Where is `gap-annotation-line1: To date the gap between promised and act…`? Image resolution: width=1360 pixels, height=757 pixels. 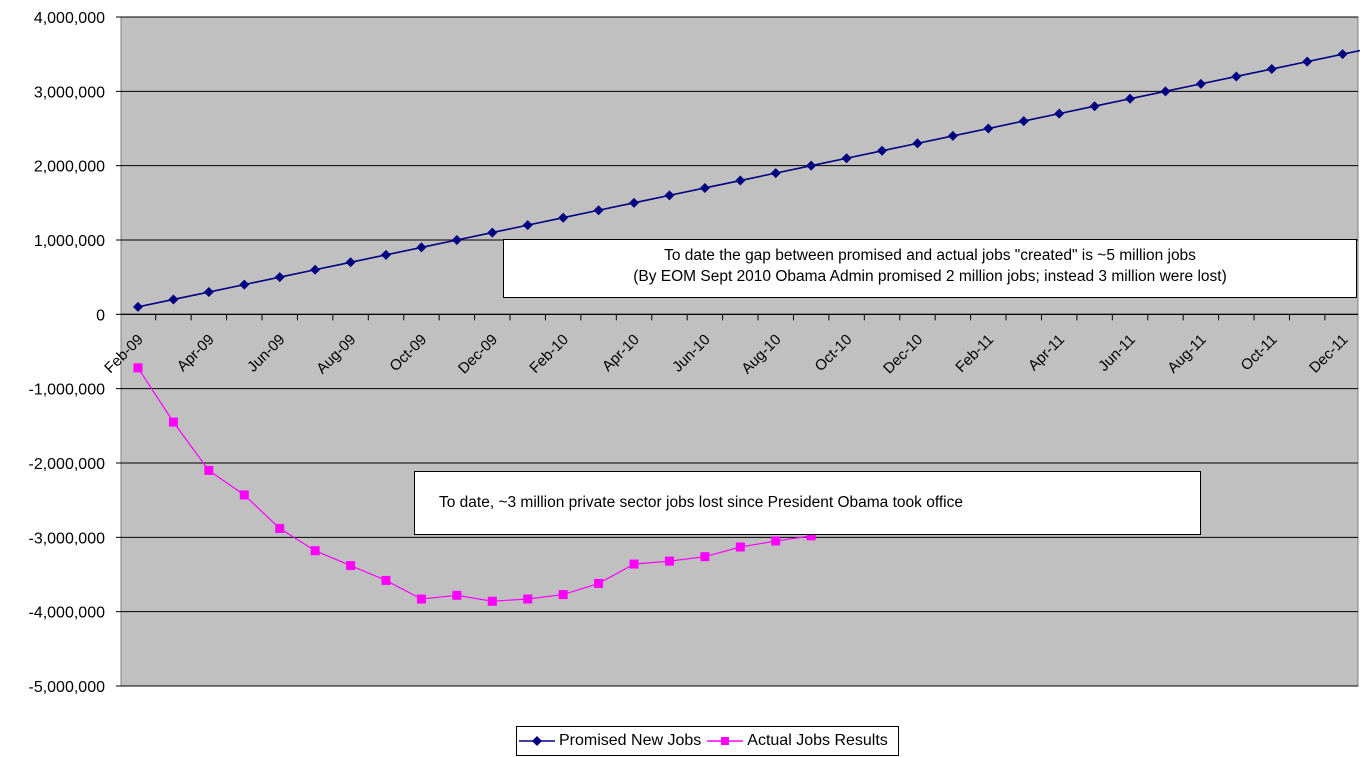
gap-annotation-line1: To date the gap between promised and act… is located at coordinates (930, 255).